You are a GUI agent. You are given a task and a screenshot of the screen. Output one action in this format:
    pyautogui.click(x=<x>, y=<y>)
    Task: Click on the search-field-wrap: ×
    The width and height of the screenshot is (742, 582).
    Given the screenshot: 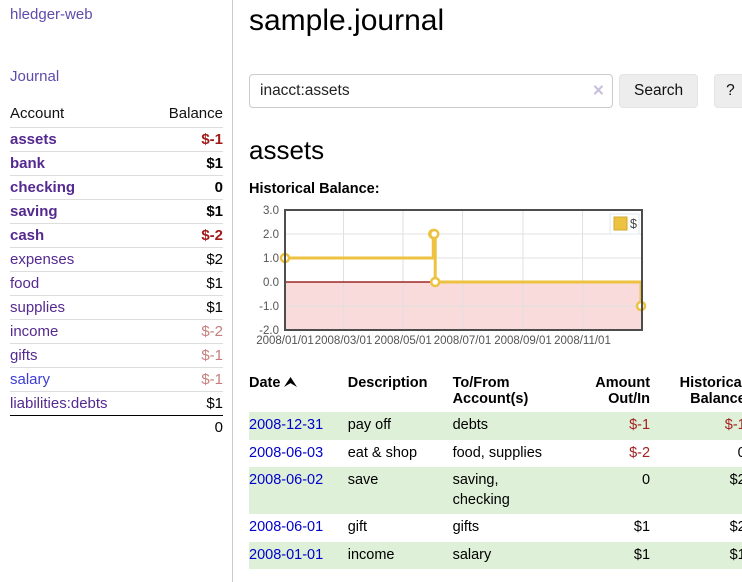 What is the action you would take?
    pyautogui.click(x=431, y=91)
    